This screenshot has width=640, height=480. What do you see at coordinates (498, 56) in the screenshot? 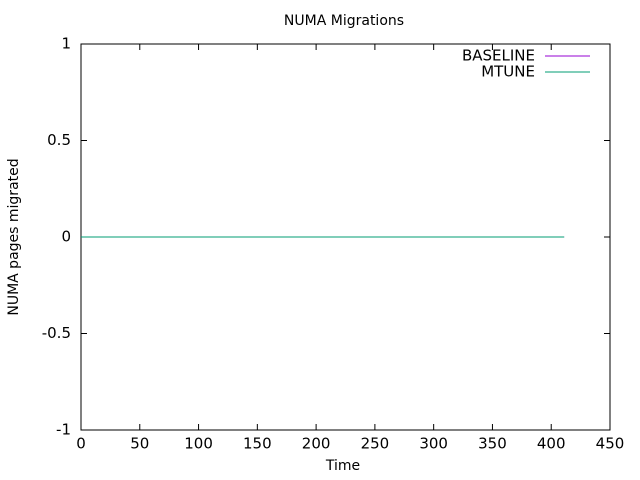
I see `legend-label: BASELINE` at bounding box center [498, 56].